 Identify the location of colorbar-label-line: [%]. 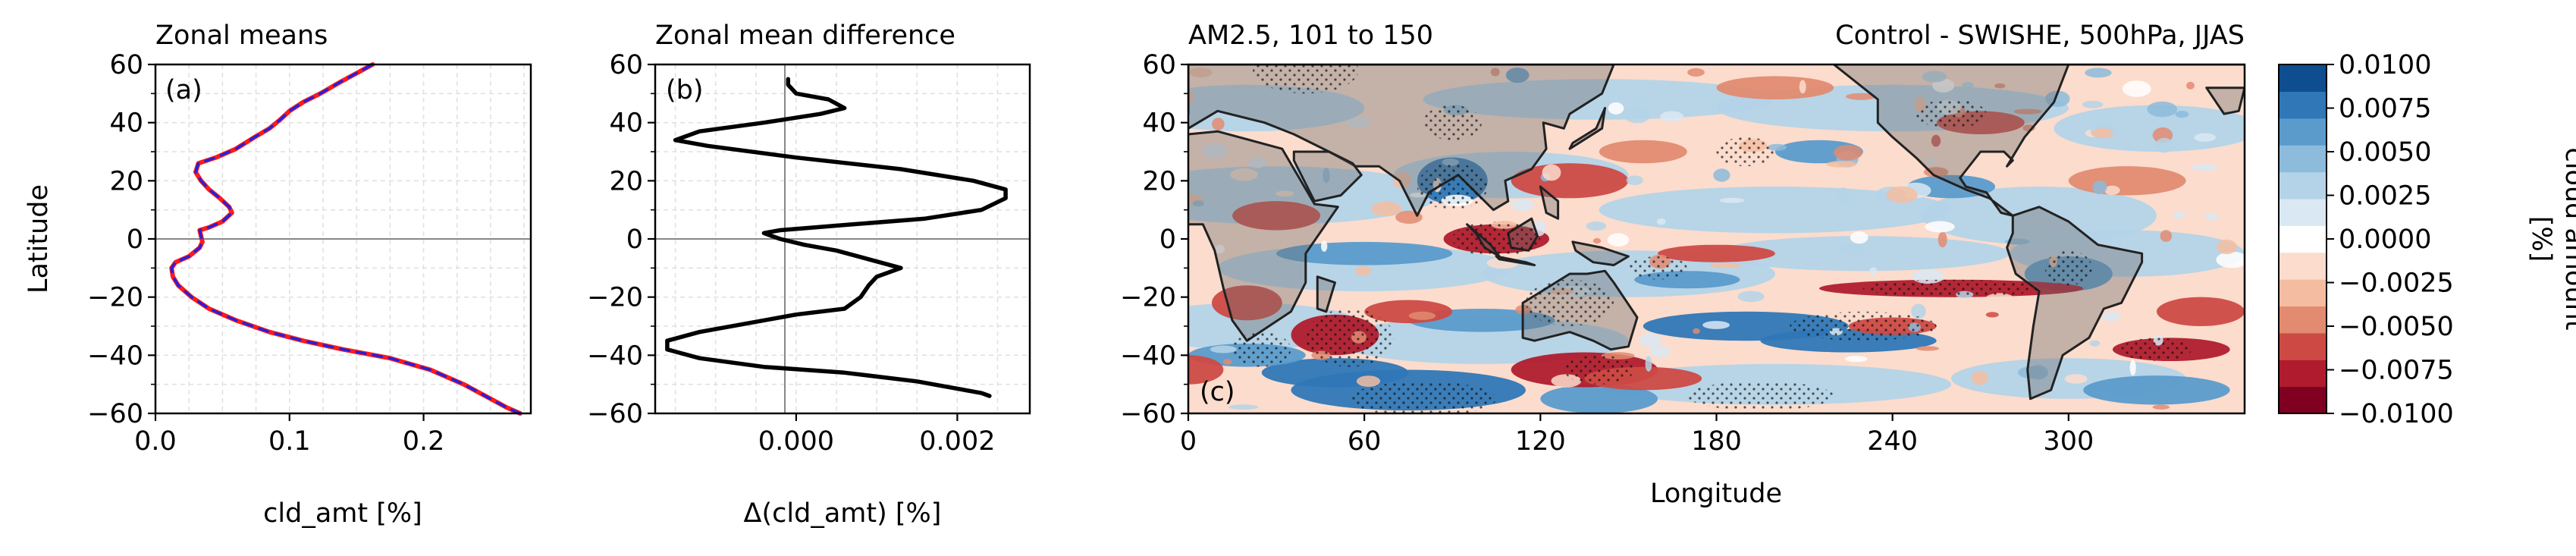
(2541, 239).